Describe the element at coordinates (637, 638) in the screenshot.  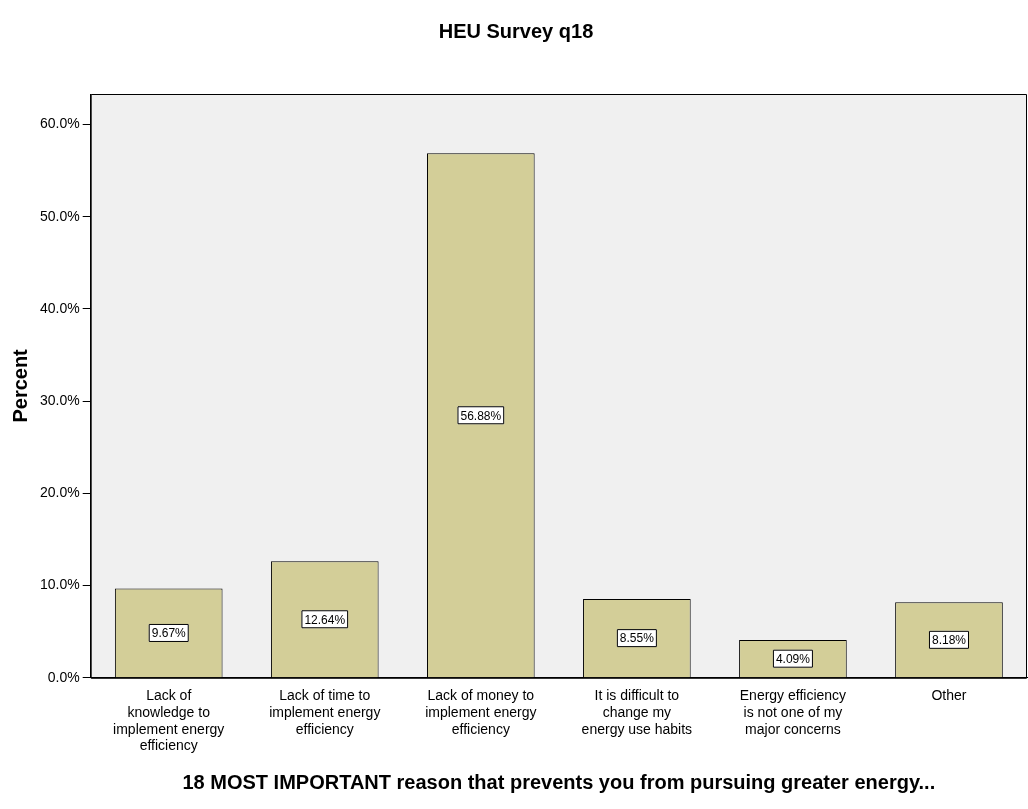
I see `data-label: 8.55%` at that location.